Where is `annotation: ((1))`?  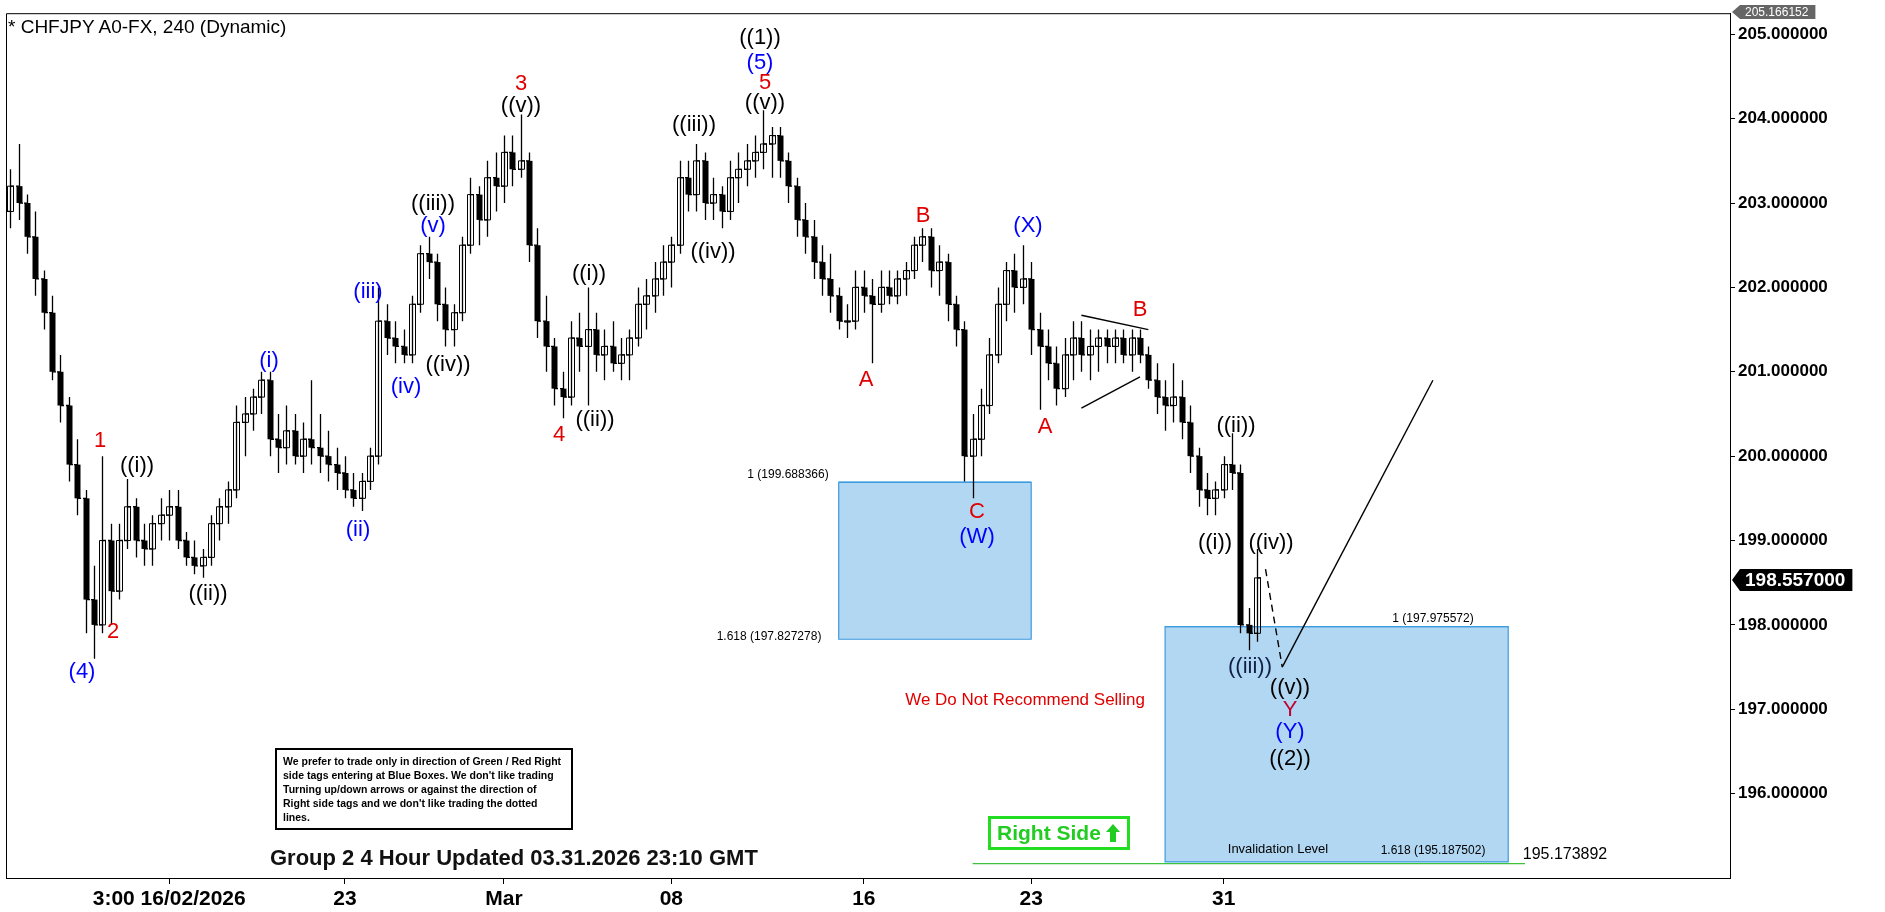 annotation: ((1)) is located at coordinates (760, 37).